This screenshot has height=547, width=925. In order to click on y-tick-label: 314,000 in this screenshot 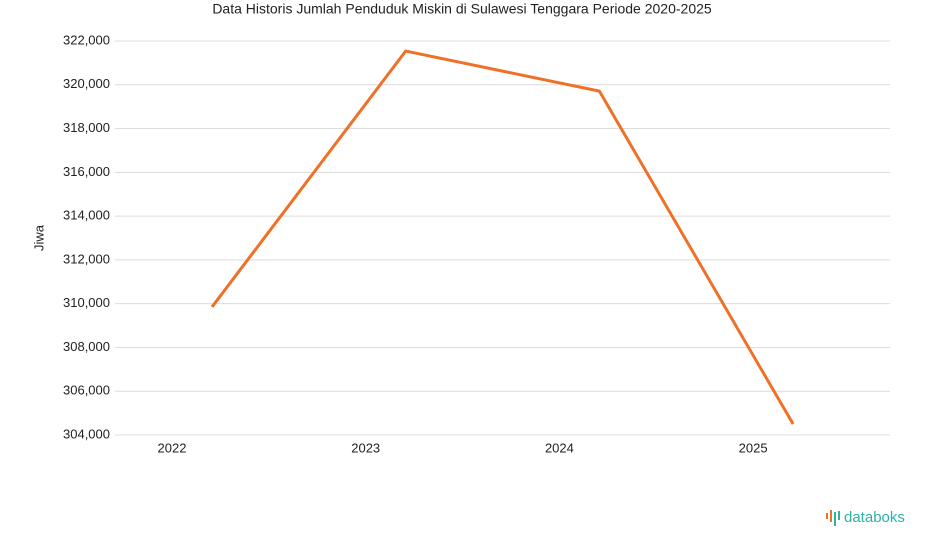, I will do `click(86, 215)`.